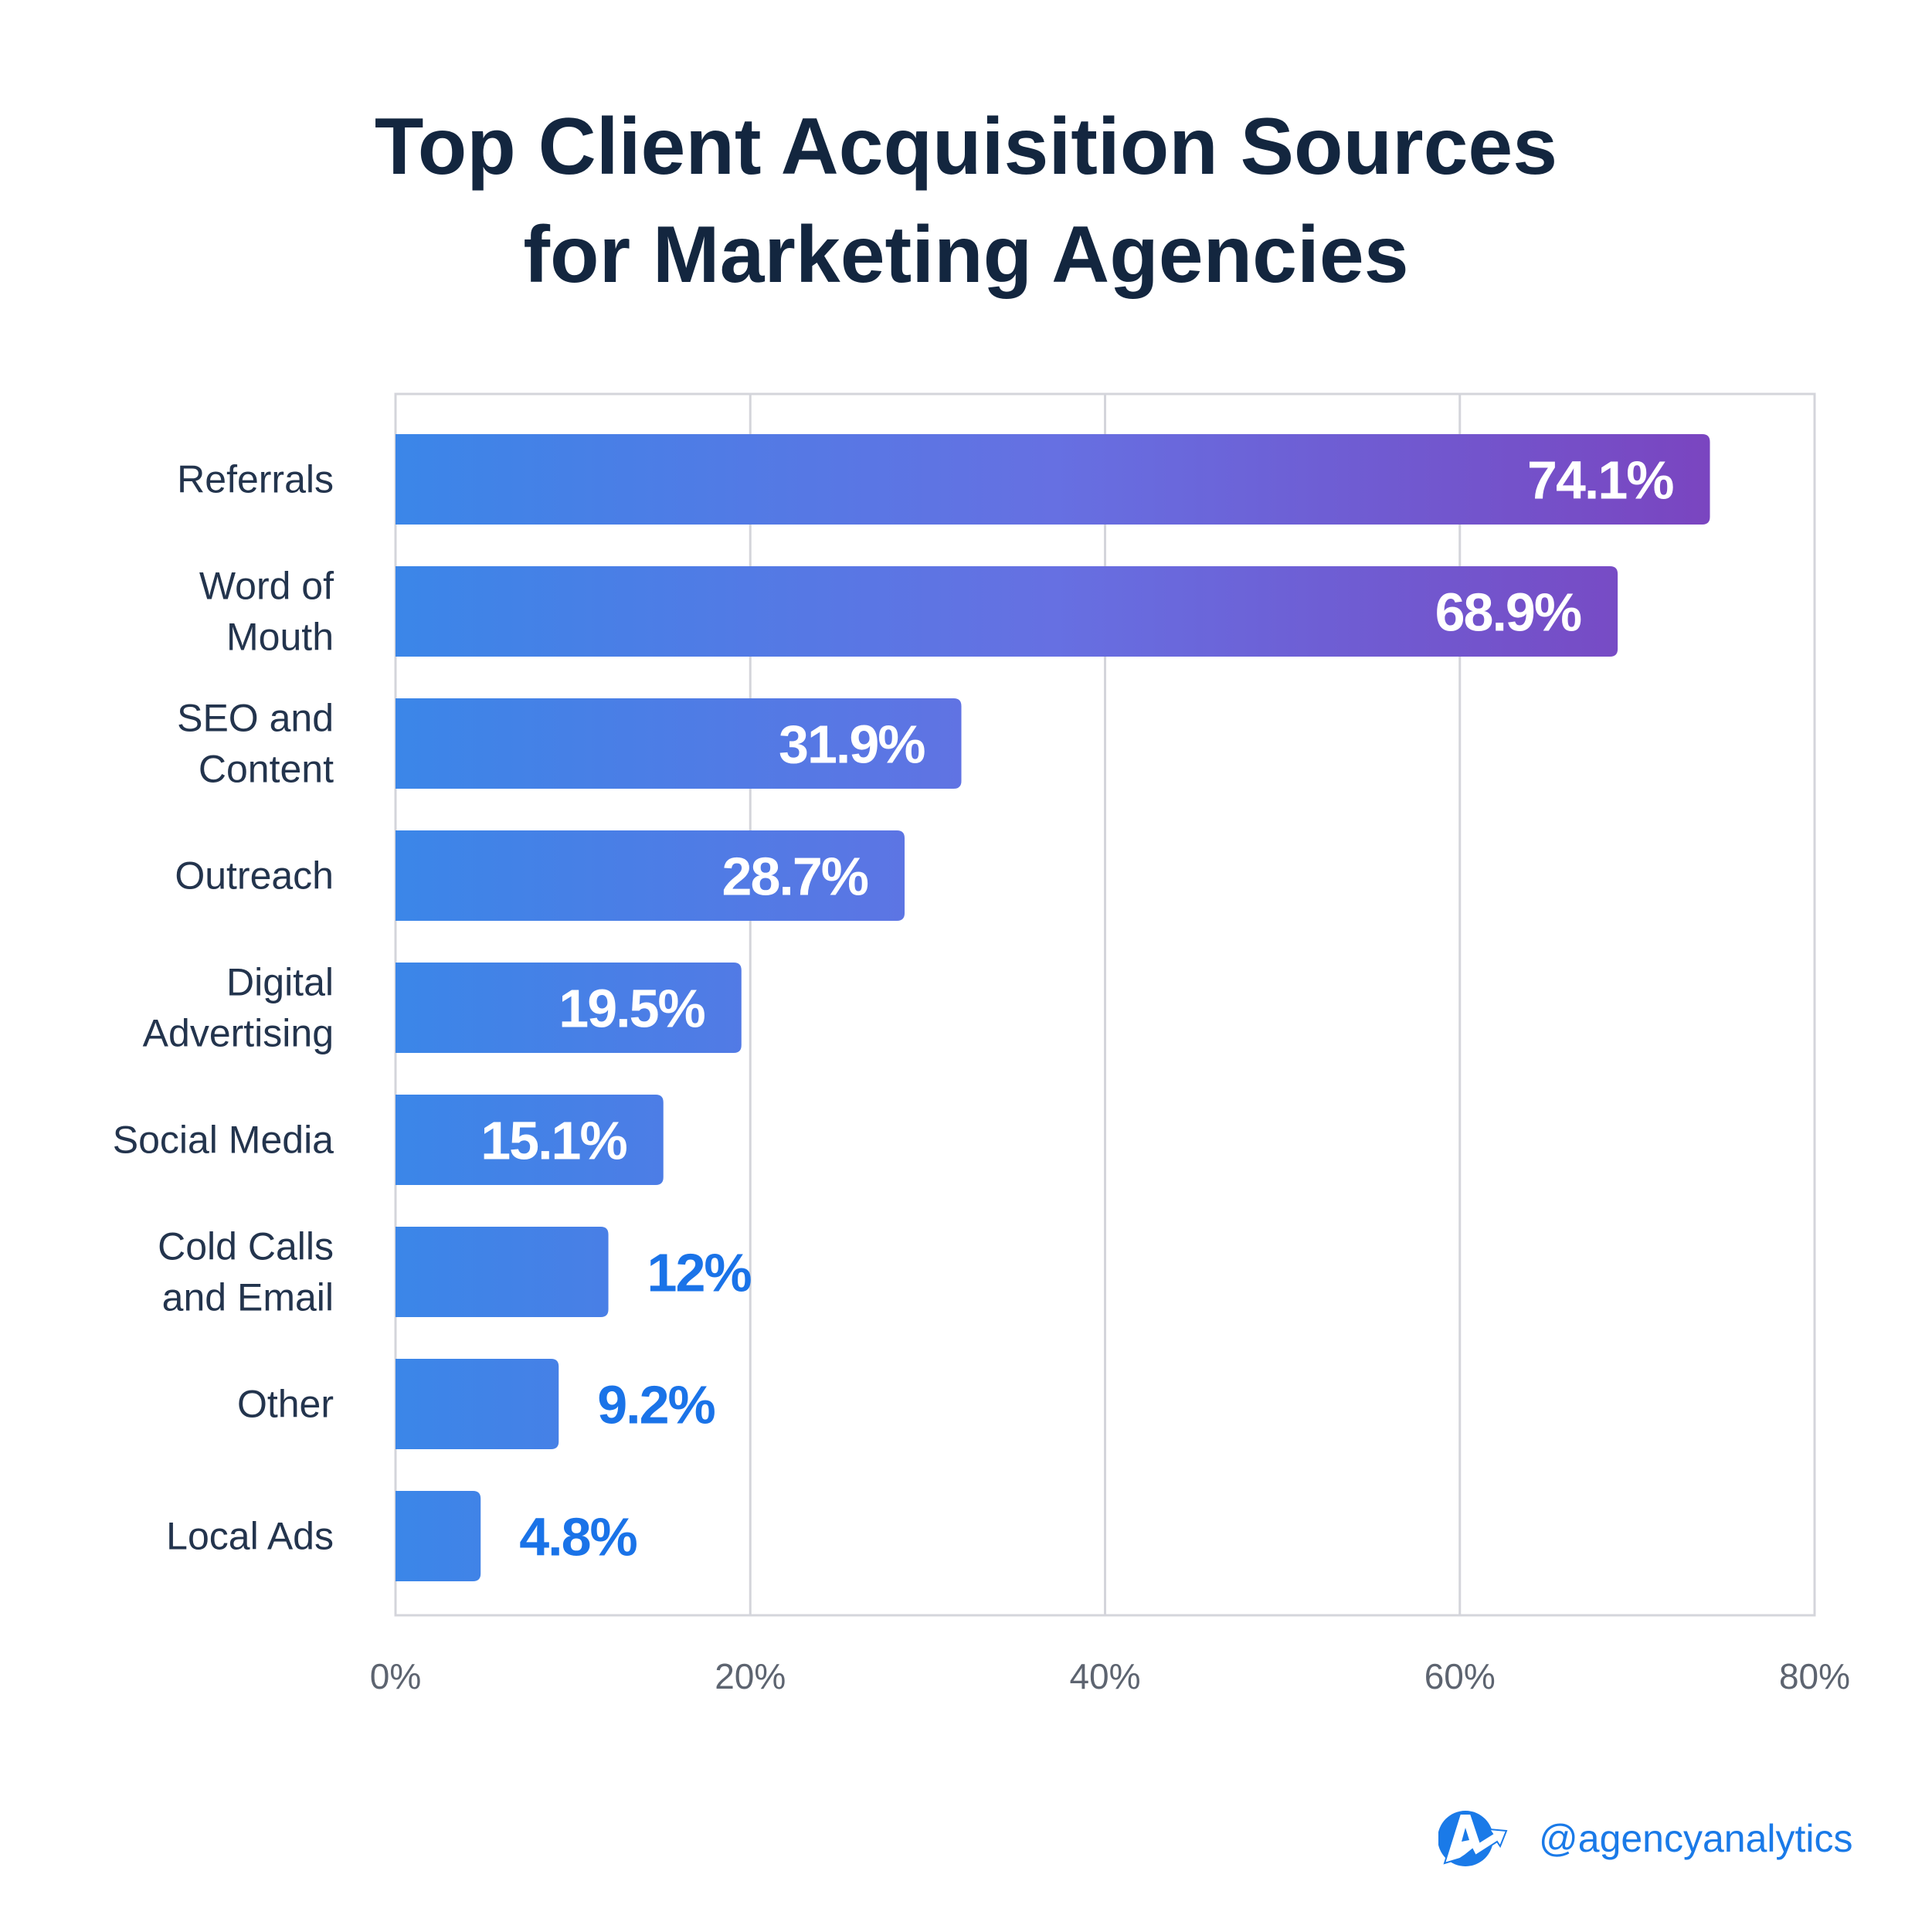 The image size is (1932, 1932). What do you see at coordinates (223, 1141) in the screenshot?
I see `category-label: Social Media` at bounding box center [223, 1141].